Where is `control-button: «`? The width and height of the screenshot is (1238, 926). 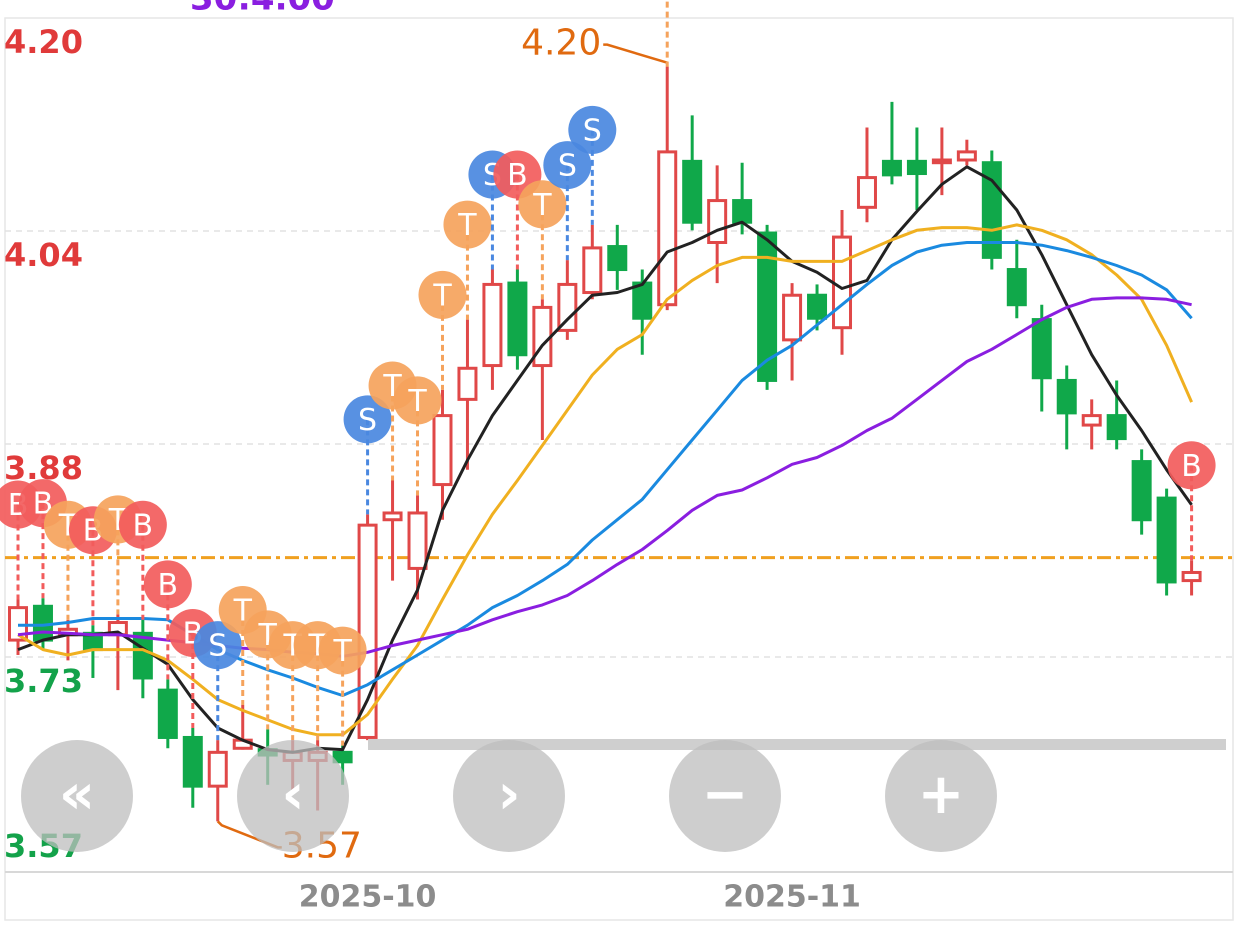 control-button: « is located at coordinates (77, 796).